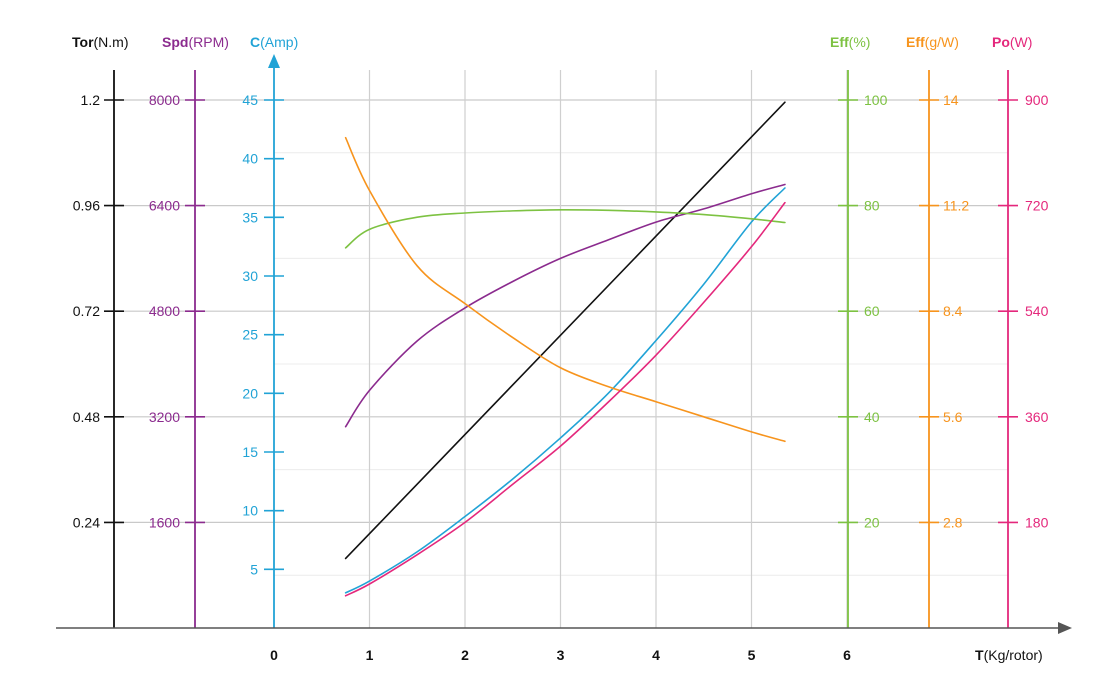 The image size is (1114, 700). What do you see at coordinates (915, 42) in the screenshot?
I see `effg-axis-title-name: Eff` at bounding box center [915, 42].